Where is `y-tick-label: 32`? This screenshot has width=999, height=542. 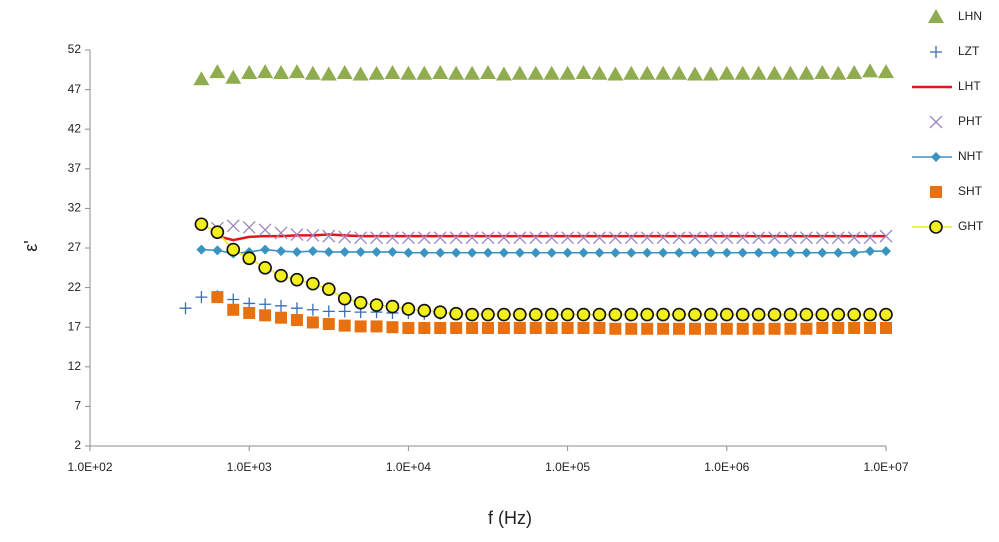 y-tick-label: 32 is located at coordinates (75, 208).